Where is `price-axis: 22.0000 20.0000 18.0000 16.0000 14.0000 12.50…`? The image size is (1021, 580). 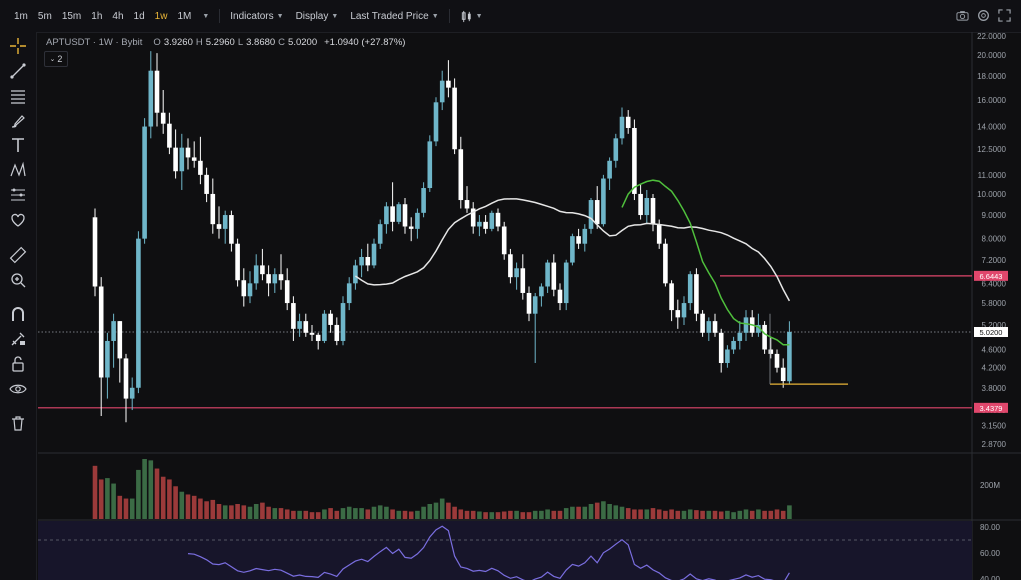
price-axis: 22.0000 20.0000 18.0000 16.0000 14.0000 12.50… is located at coordinates (991, 306).